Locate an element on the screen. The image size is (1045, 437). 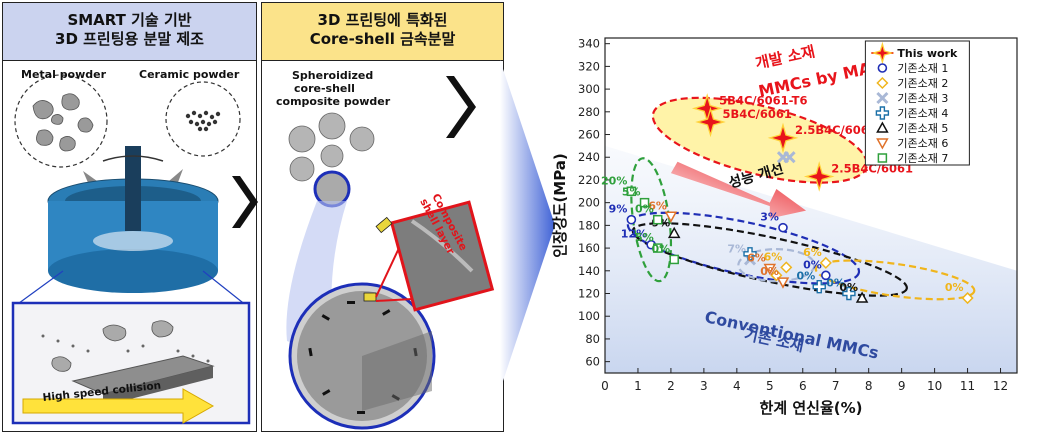
series-1-region is located at coordinates (743, 248).